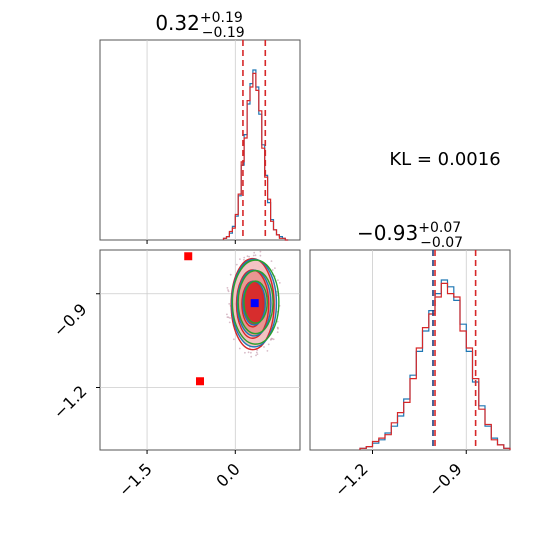  I want to click on y-tick-label-b: −1.2, so click(70, 402).